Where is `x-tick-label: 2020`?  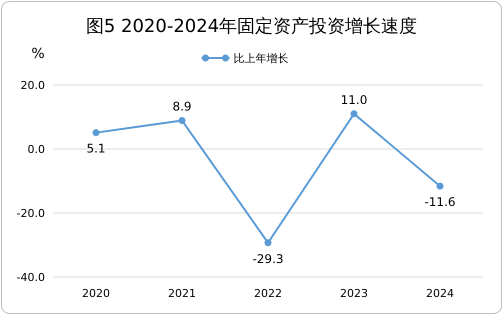 x-tick-label: 2020 is located at coordinates (96, 293).